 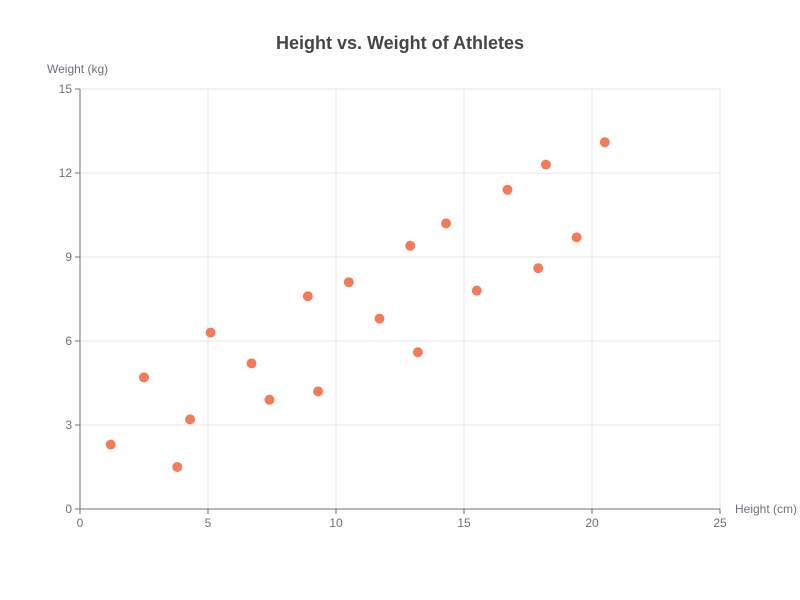 What do you see at coordinates (66, 173) in the screenshot?
I see `y-tick-label: 12` at bounding box center [66, 173].